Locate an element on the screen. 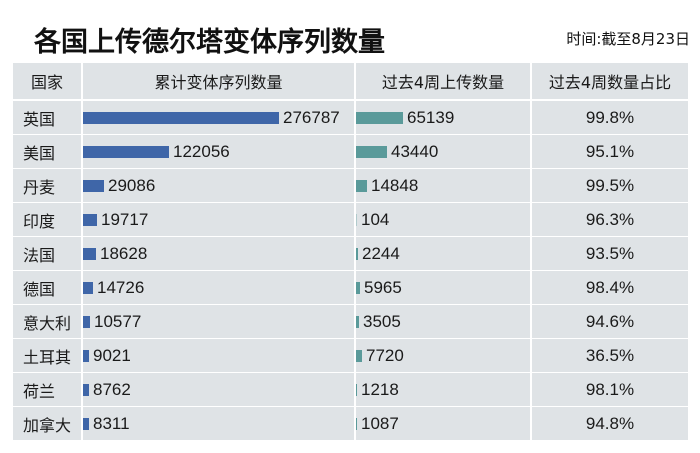 This screenshot has width=700, height=453. table-row: 法国 18628 2244 93.5% is located at coordinates (350, 253).